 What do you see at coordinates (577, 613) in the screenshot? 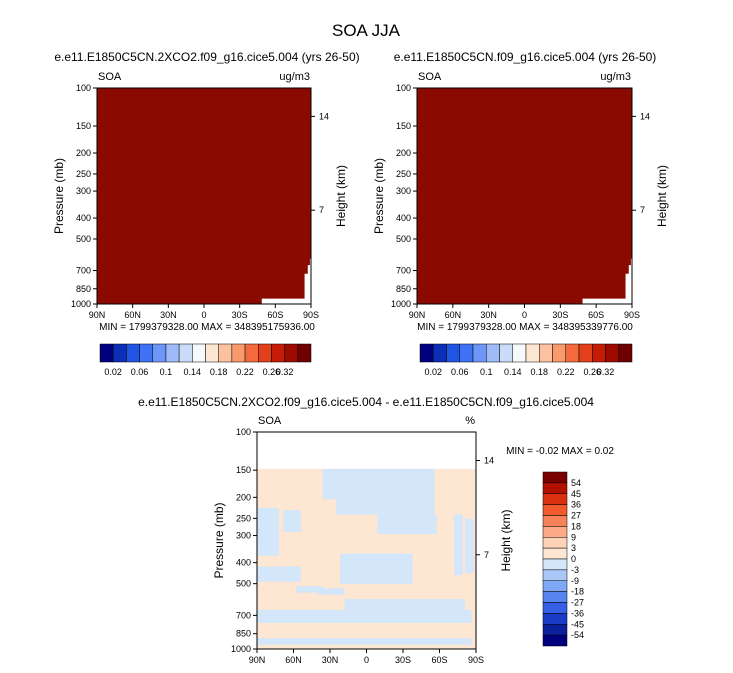
I see `colorbar-label: -36` at bounding box center [577, 613].